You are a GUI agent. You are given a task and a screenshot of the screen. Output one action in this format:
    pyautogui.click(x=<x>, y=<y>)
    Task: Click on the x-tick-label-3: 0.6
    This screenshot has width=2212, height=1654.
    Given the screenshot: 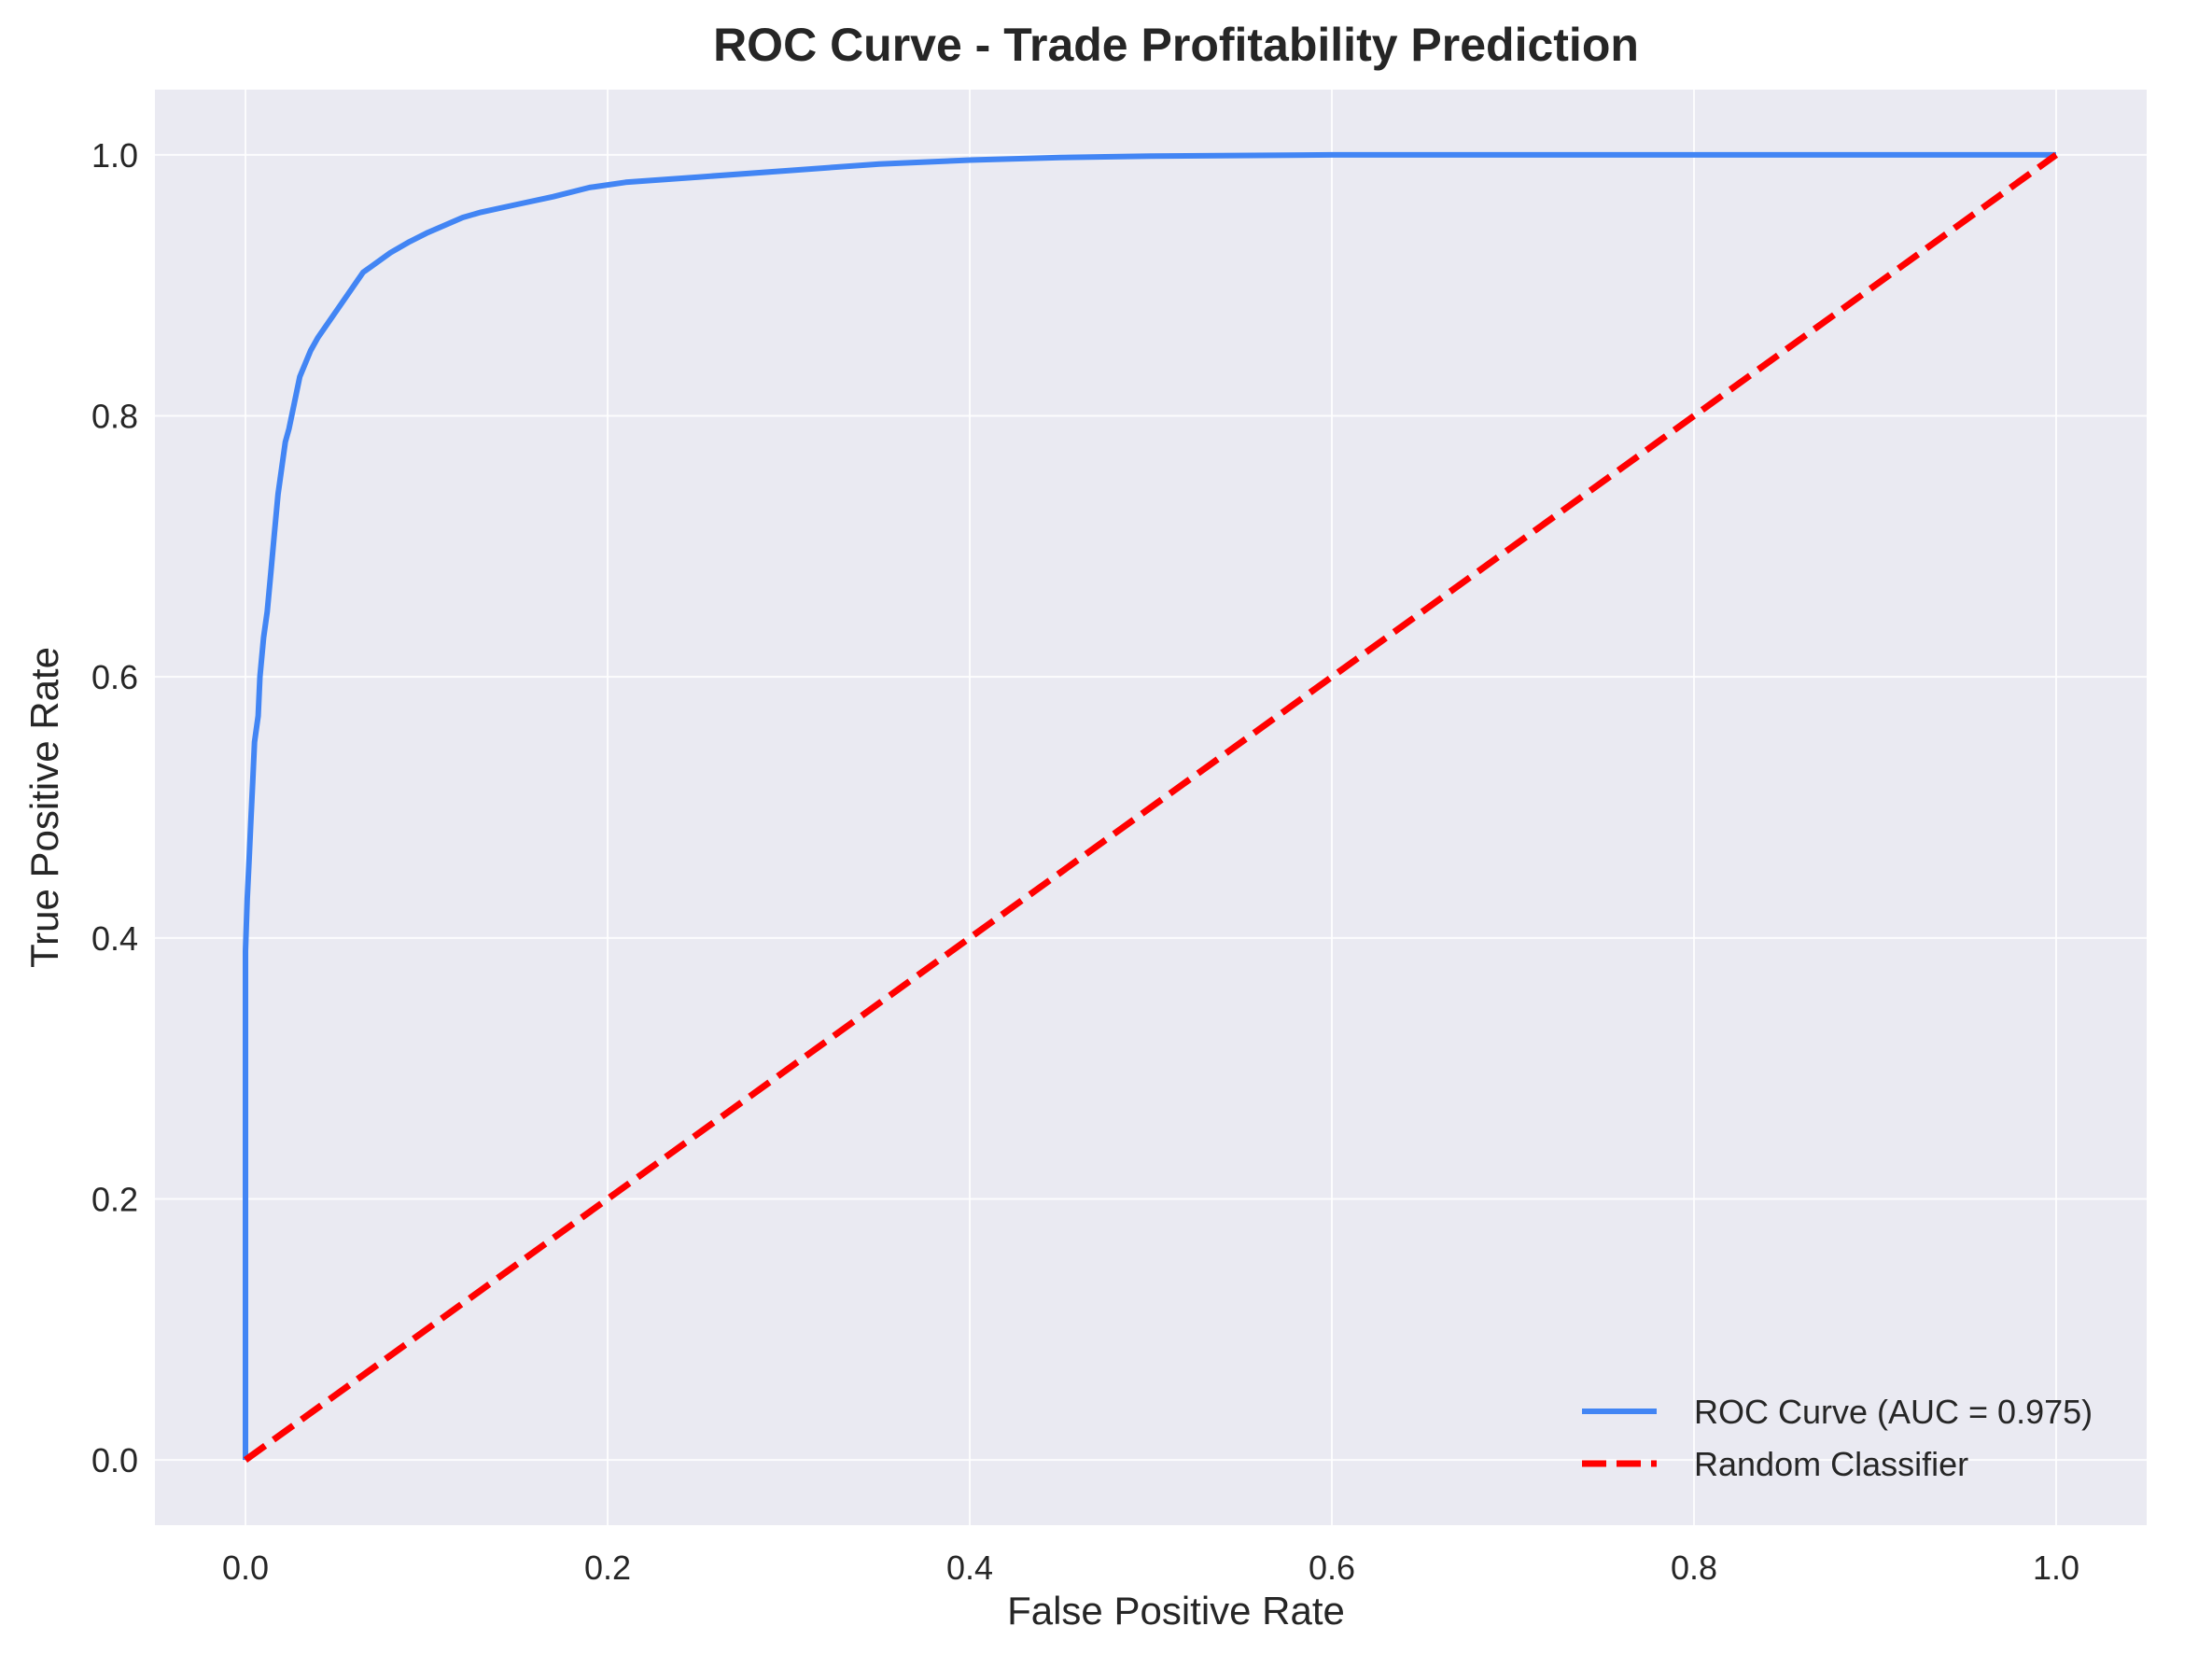 What is the action you would take?
    pyautogui.click(x=1332, y=1568)
    